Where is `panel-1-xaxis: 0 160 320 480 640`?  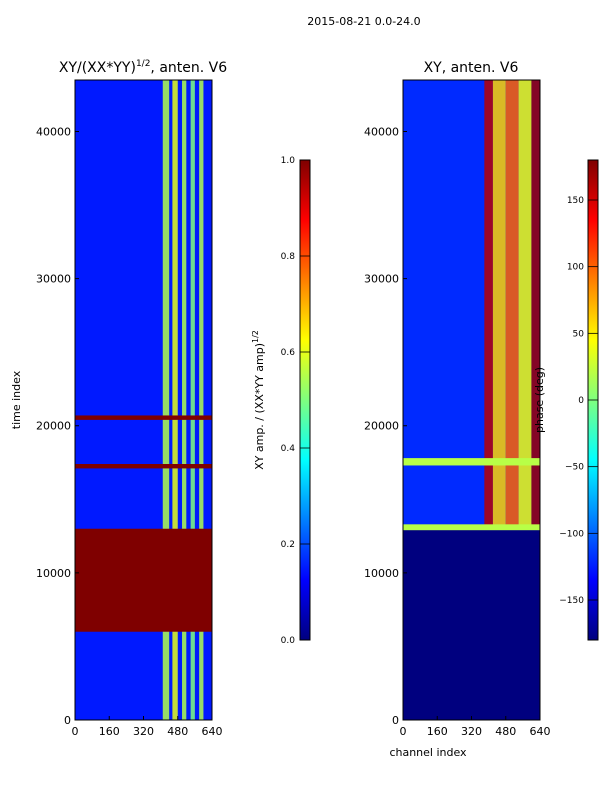
panel-1-xaxis: 0 160 320 480 640 is located at coordinates (147, 727).